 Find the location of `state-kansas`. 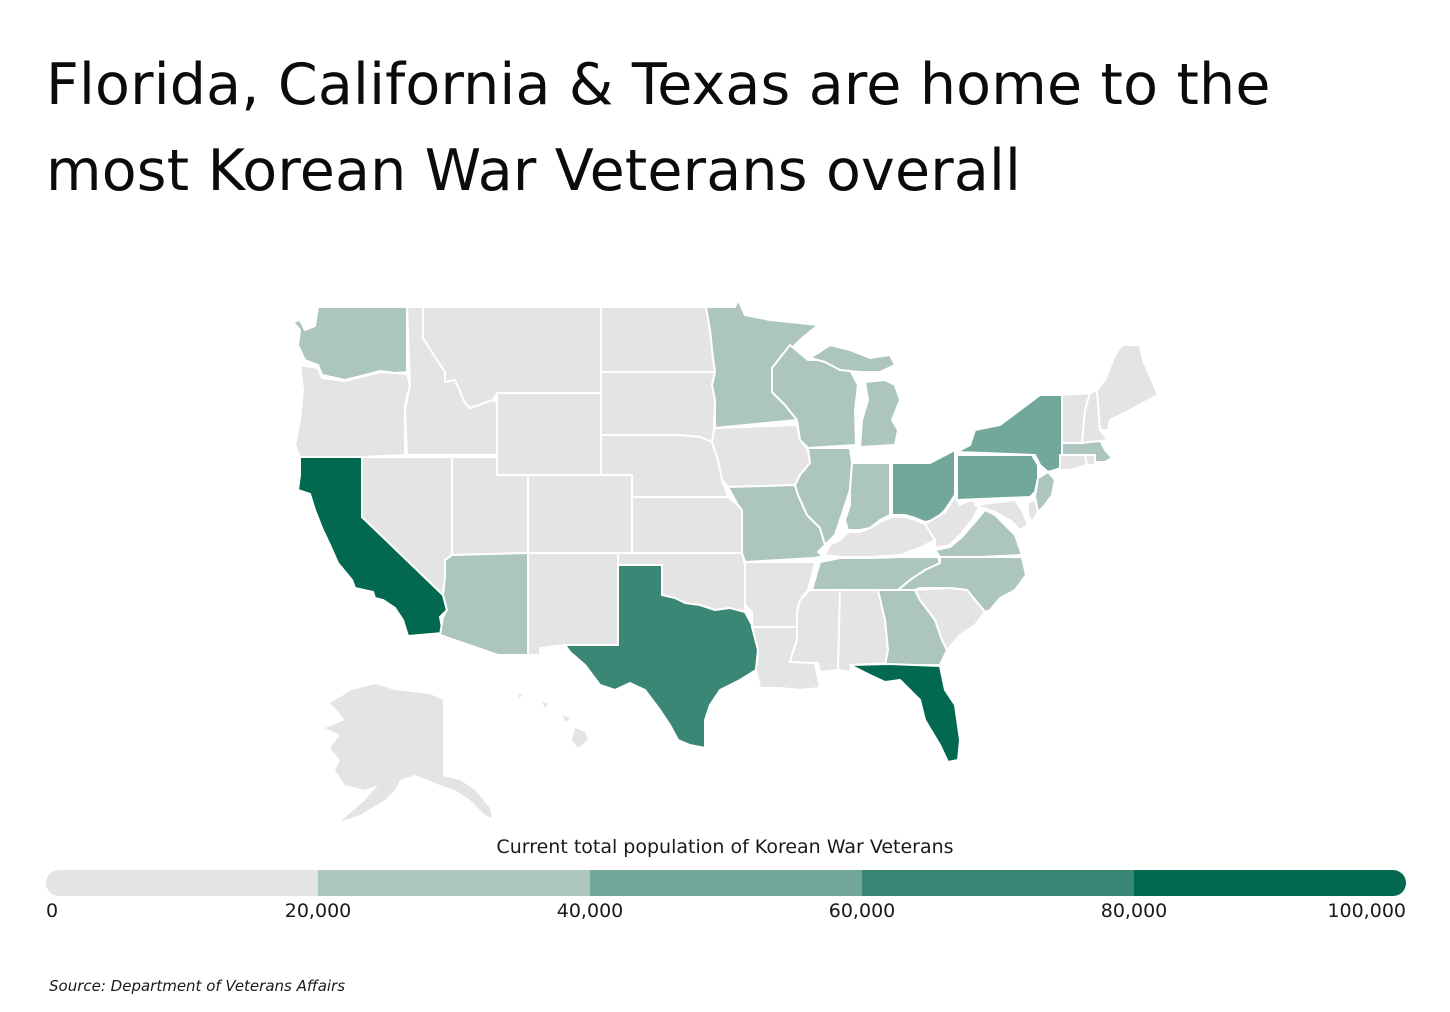

state-kansas is located at coordinates (687, 525).